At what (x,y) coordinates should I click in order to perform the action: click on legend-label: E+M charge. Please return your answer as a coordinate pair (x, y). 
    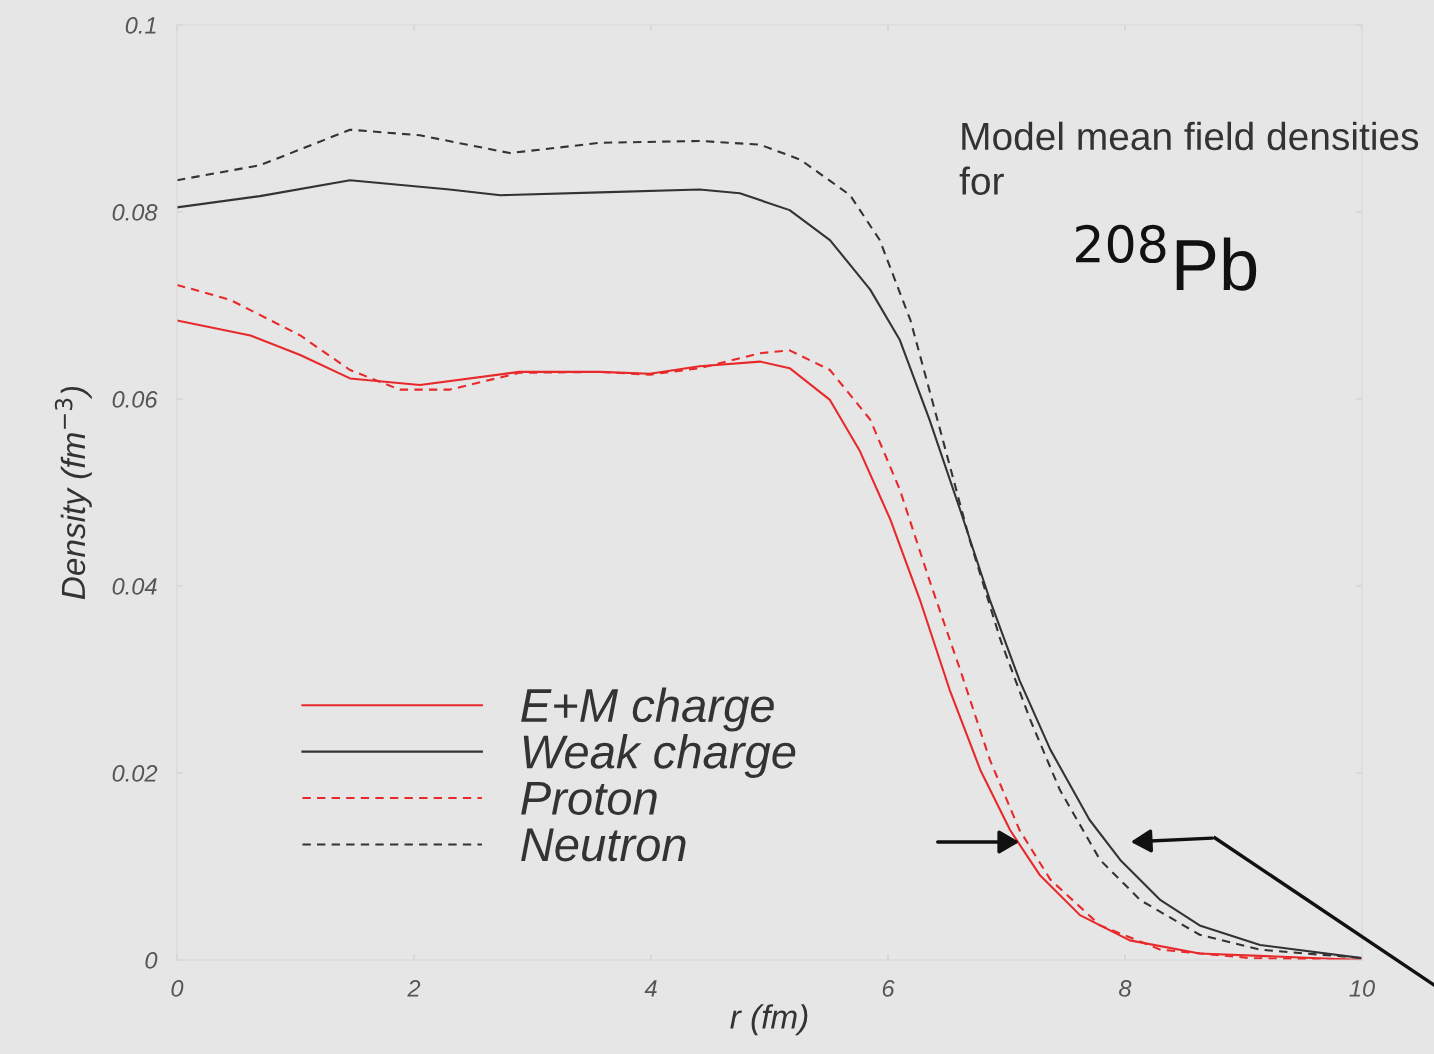
    Looking at the image, I should click on (647, 709).